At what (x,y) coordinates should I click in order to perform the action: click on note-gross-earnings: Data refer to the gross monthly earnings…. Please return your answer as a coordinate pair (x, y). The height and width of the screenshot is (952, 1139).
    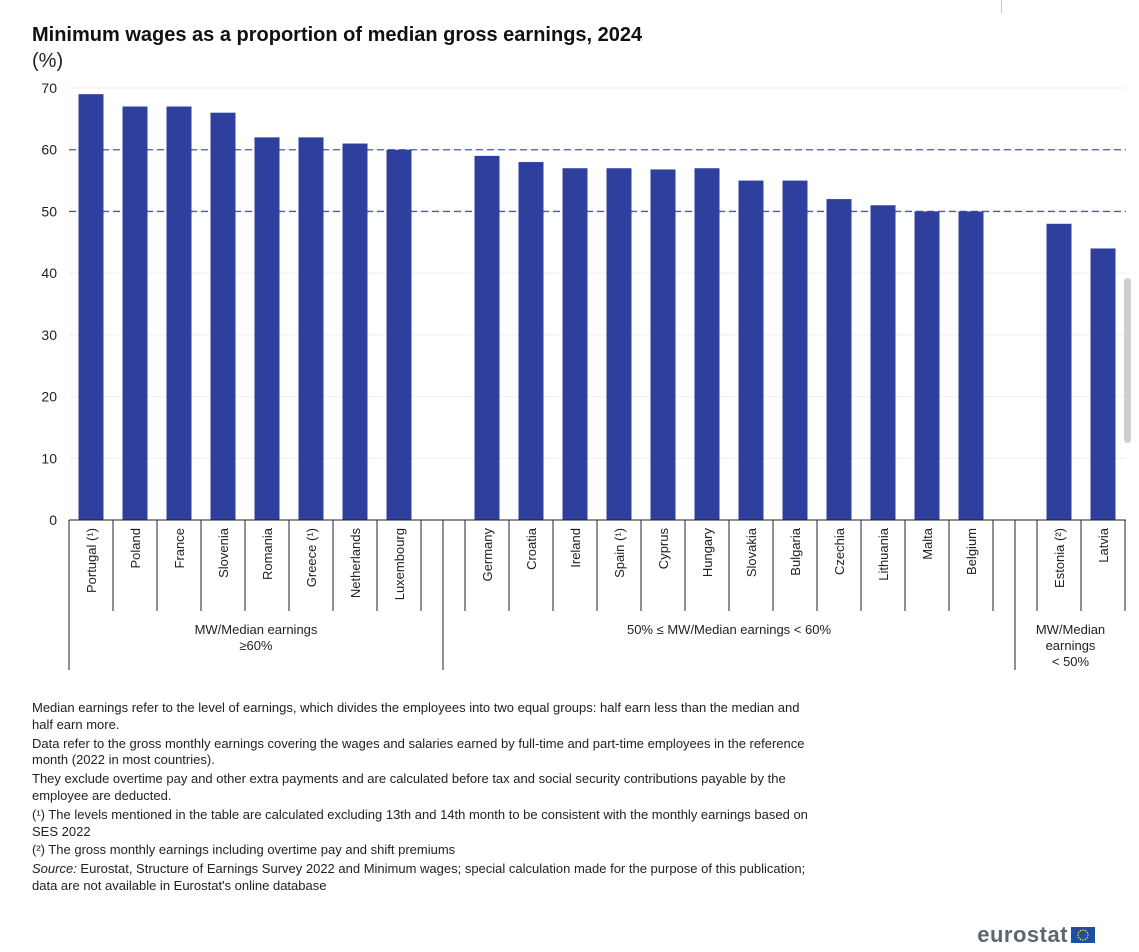
    Looking at the image, I should click on (418, 751).